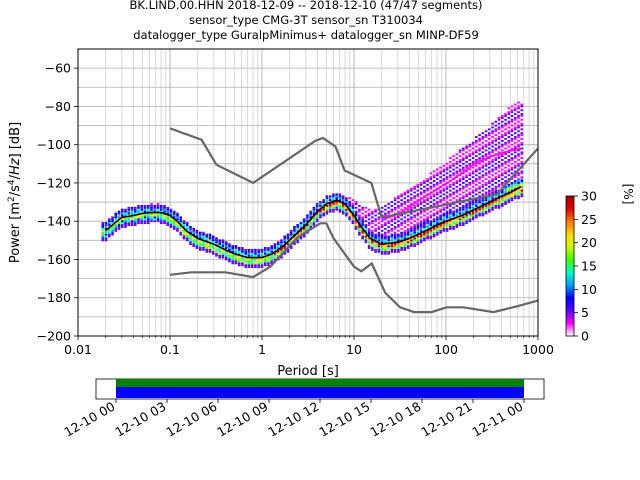  Describe the element at coordinates (54, 297) in the screenshot. I see `y-tick-label: −180` at that location.